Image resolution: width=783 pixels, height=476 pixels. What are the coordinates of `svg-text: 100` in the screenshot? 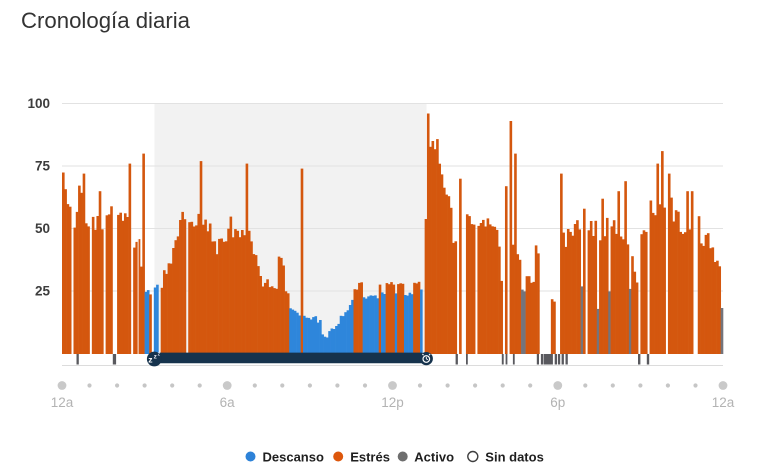 It's located at (38, 103).